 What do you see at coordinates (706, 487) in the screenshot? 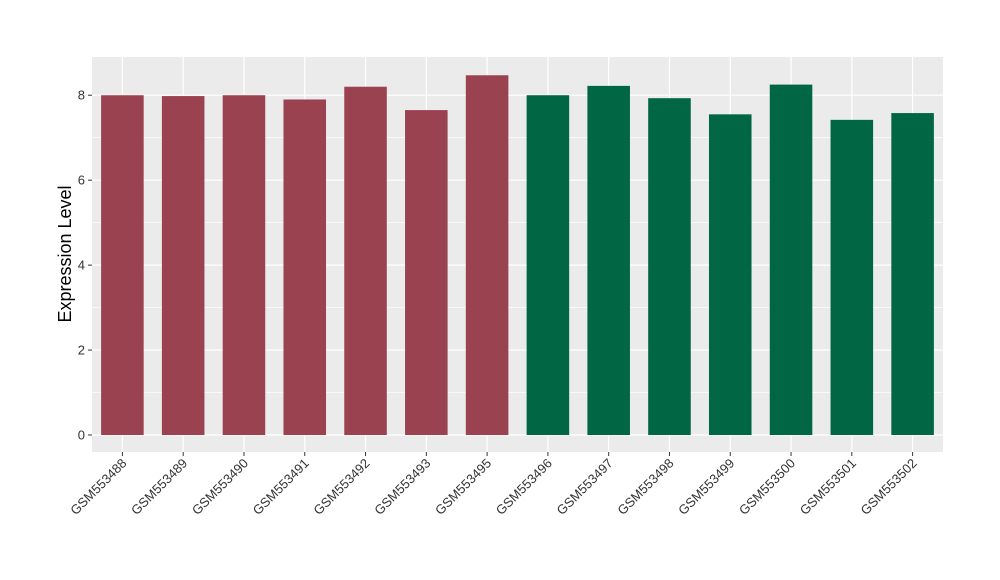
I see `x-tick-label: GSM553499` at bounding box center [706, 487].